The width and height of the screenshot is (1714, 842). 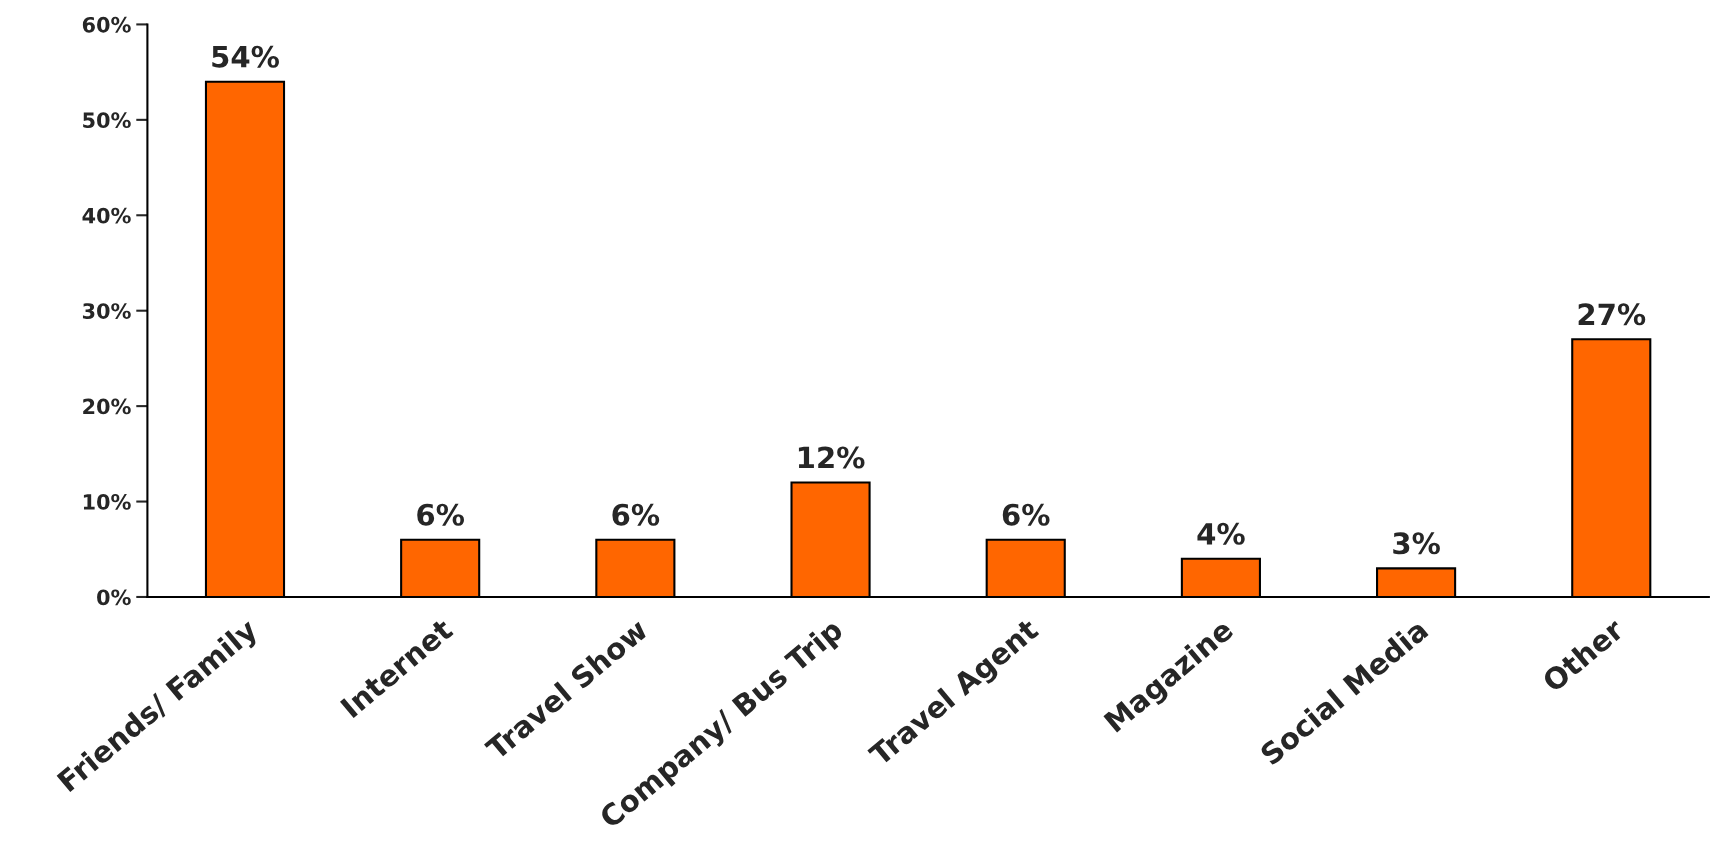 I want to click on data-label: 4%, so click(x=1221, y=533).